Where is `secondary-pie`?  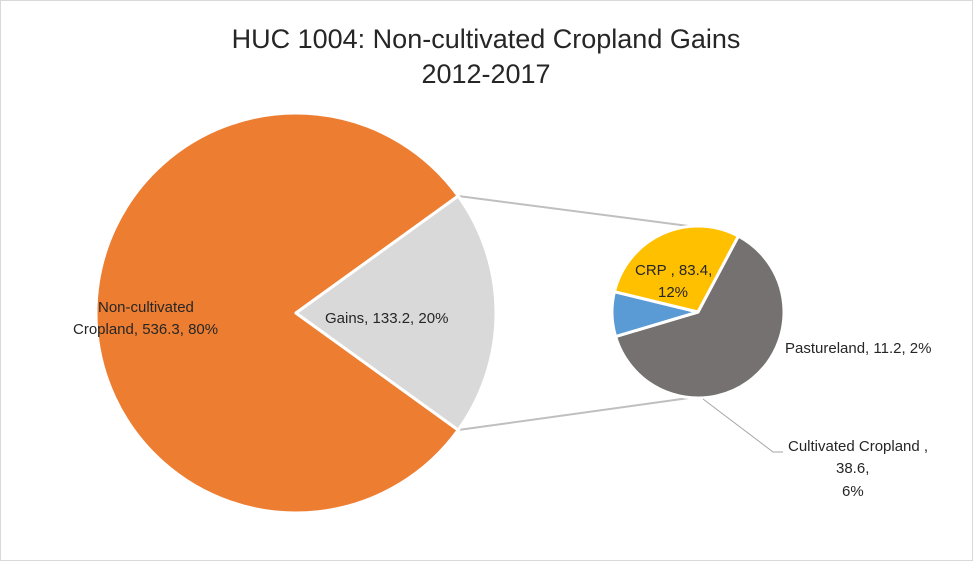 secondary-pie is located at coordinates (698, 312).